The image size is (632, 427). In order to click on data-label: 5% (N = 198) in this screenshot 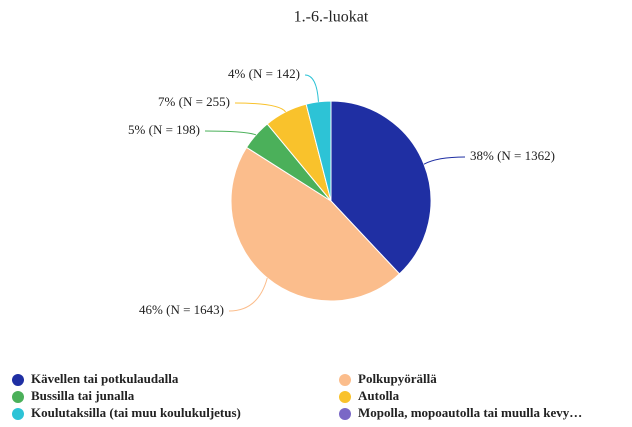, I will do `click(164, 129)`.